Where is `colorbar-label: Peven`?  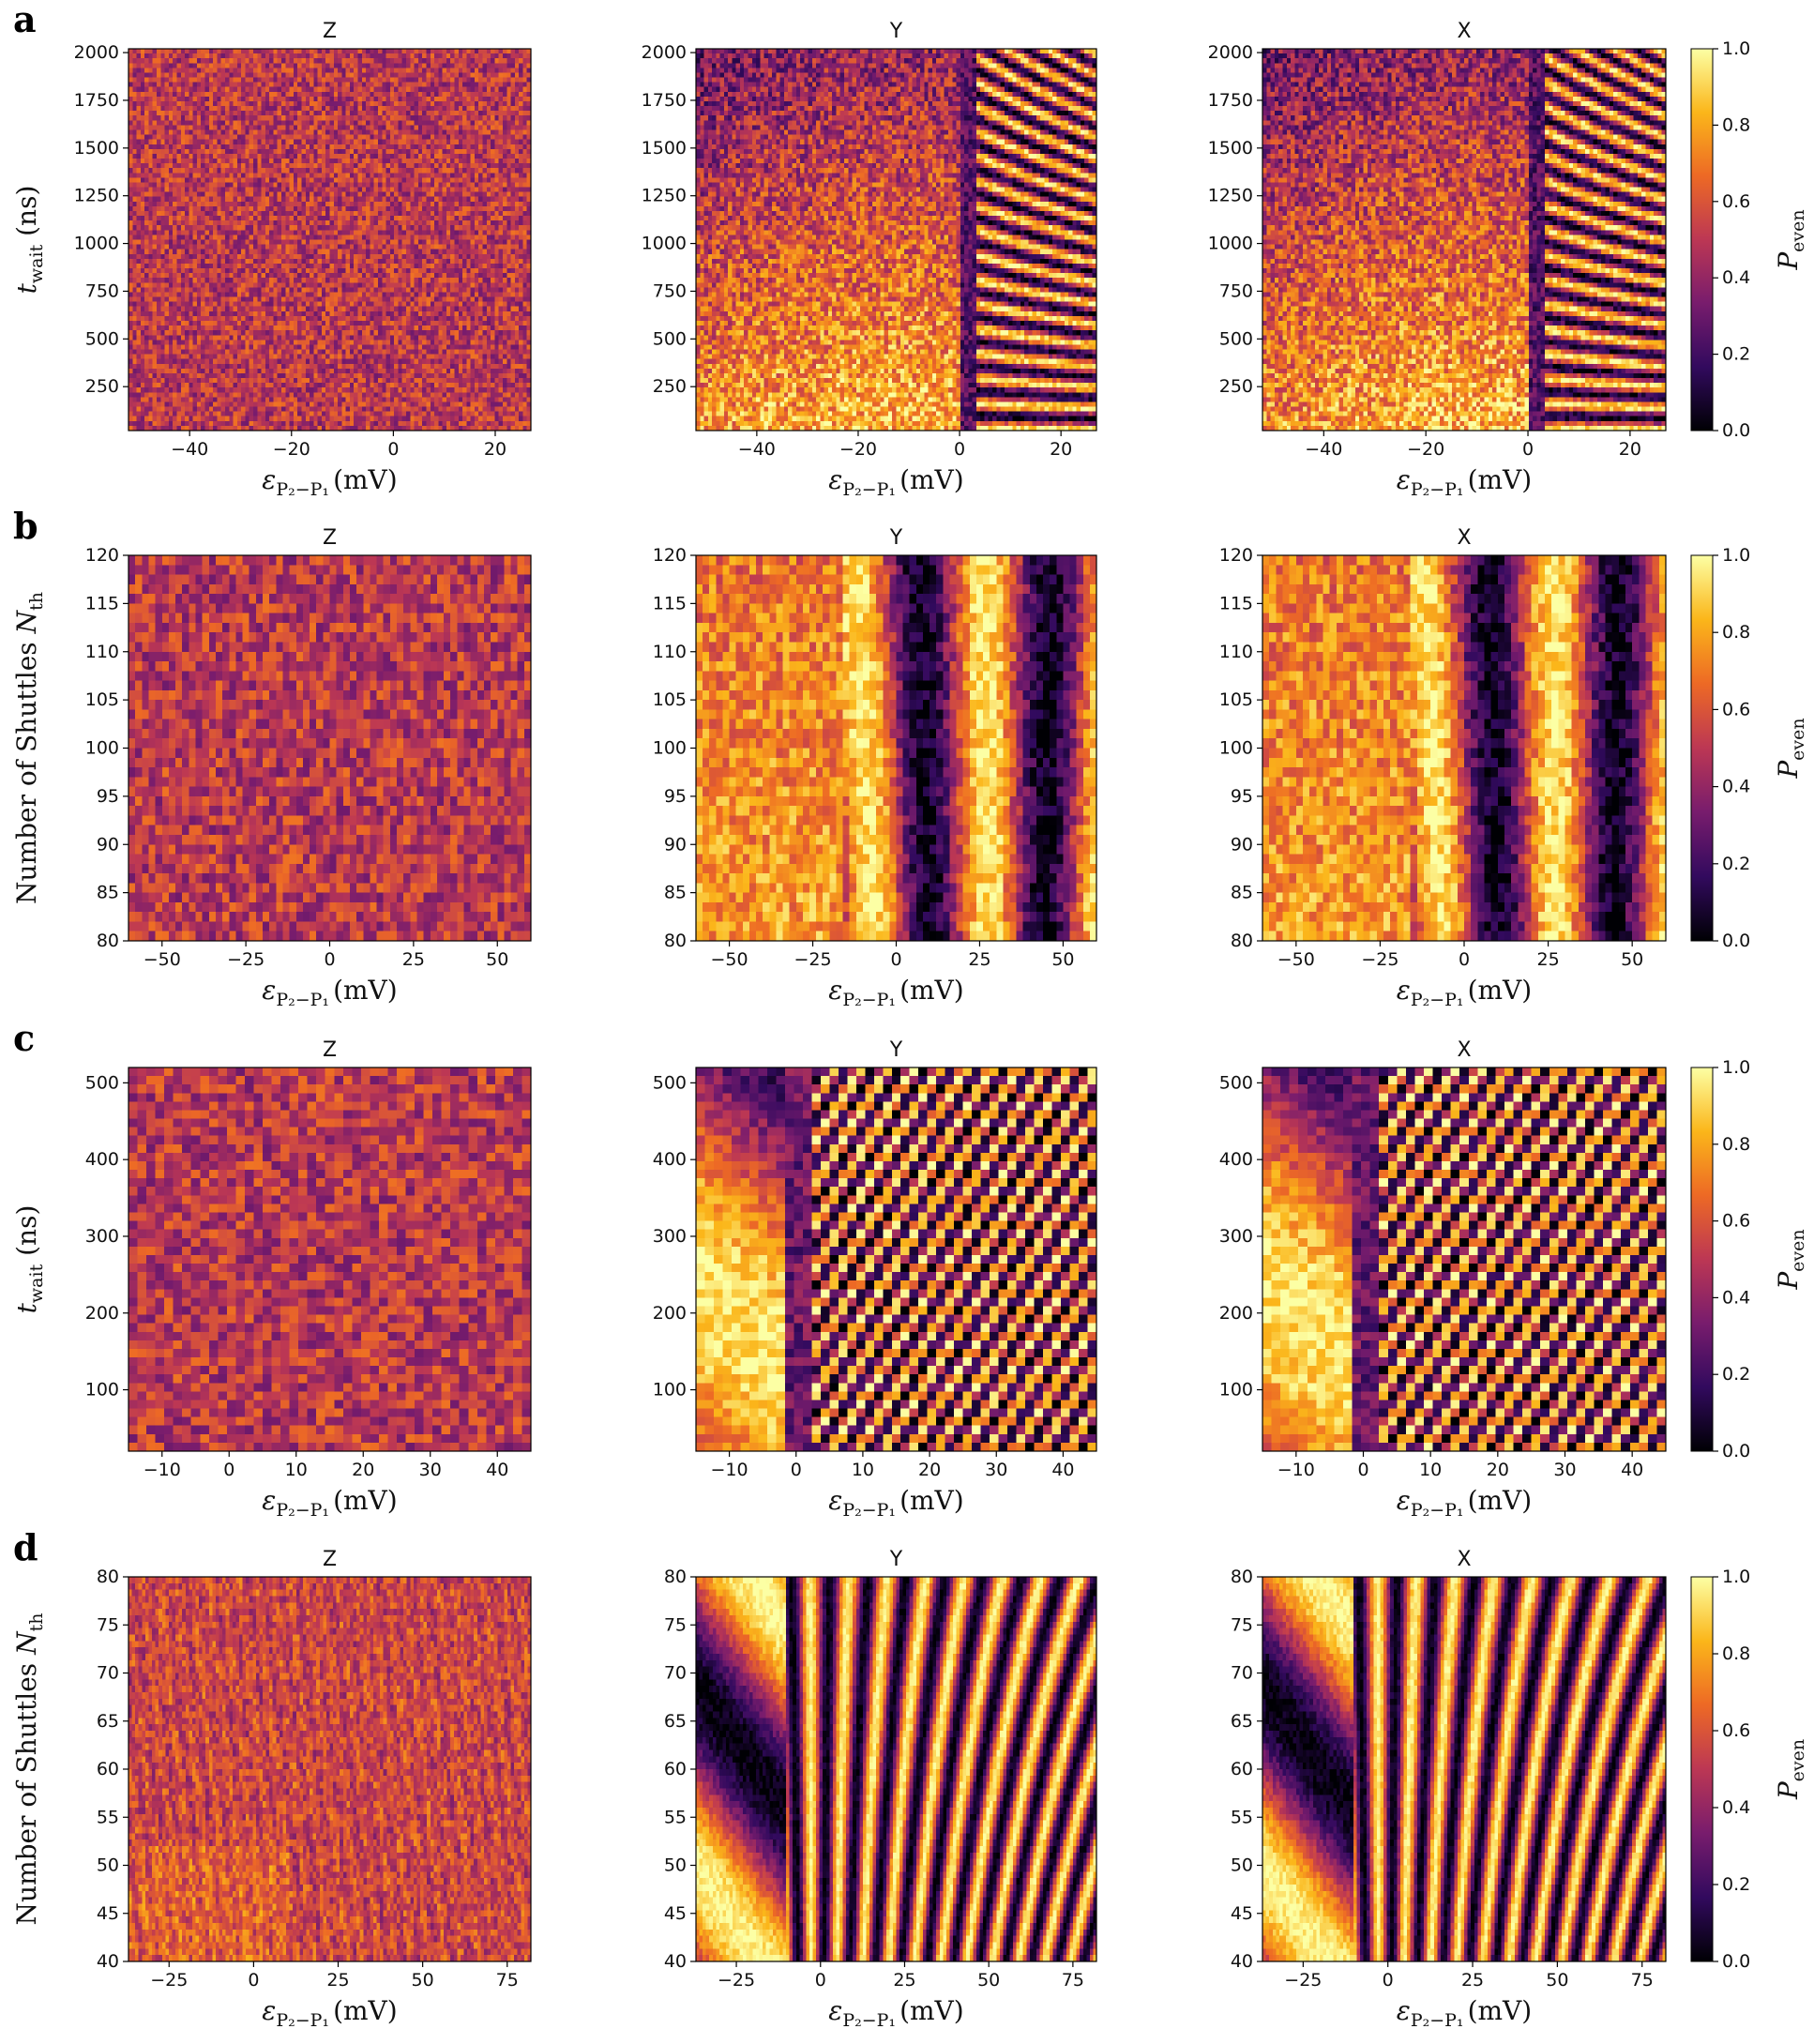
colorbar-label: Peven is located at coordinates (1790, 239).